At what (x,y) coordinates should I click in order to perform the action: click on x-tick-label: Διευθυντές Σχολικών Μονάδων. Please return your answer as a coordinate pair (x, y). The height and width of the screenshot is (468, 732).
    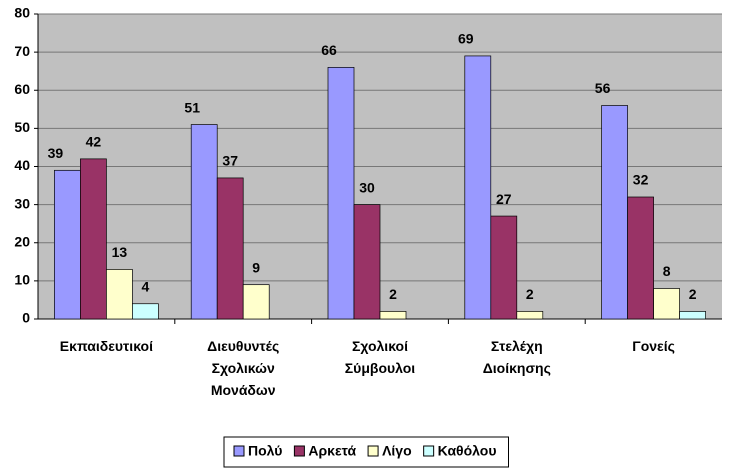
    Looking at the image, I should click on (243, 368).